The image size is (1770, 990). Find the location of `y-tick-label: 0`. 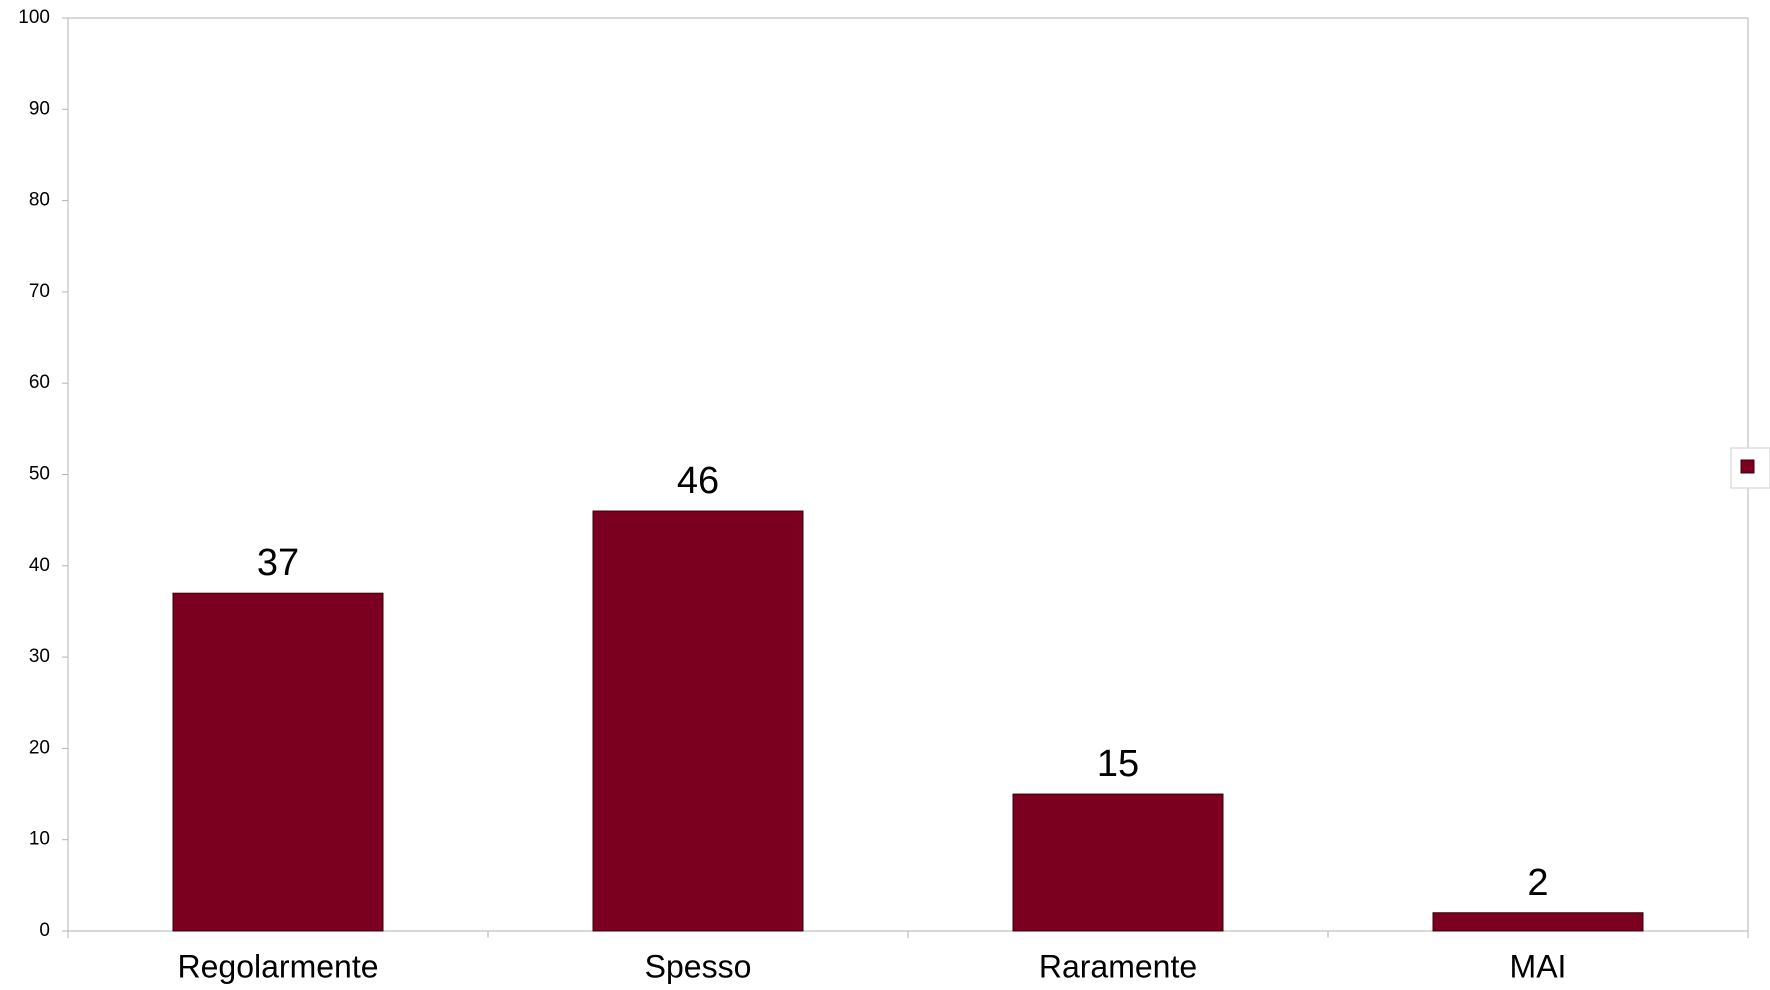

y-tick-label: 0 is located at coordinates (44, 930).